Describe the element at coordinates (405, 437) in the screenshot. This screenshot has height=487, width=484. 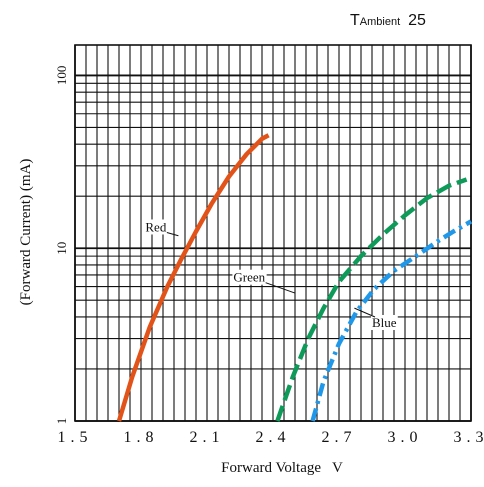
I see `x-tick-label: 3.0` at that location.